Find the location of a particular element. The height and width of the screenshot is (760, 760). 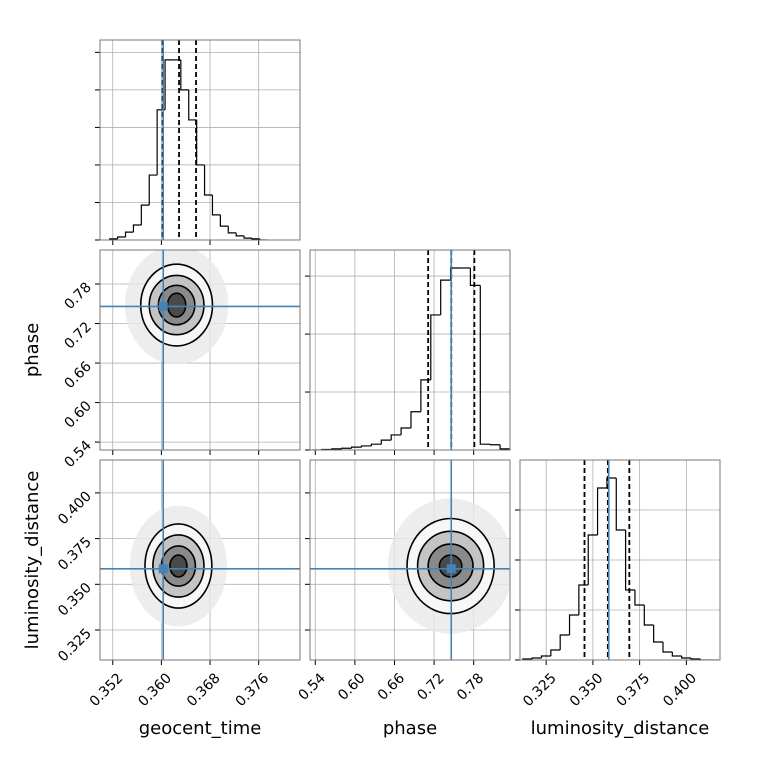

y-tick-label: 0.72 is located at coordinates (77, 335).